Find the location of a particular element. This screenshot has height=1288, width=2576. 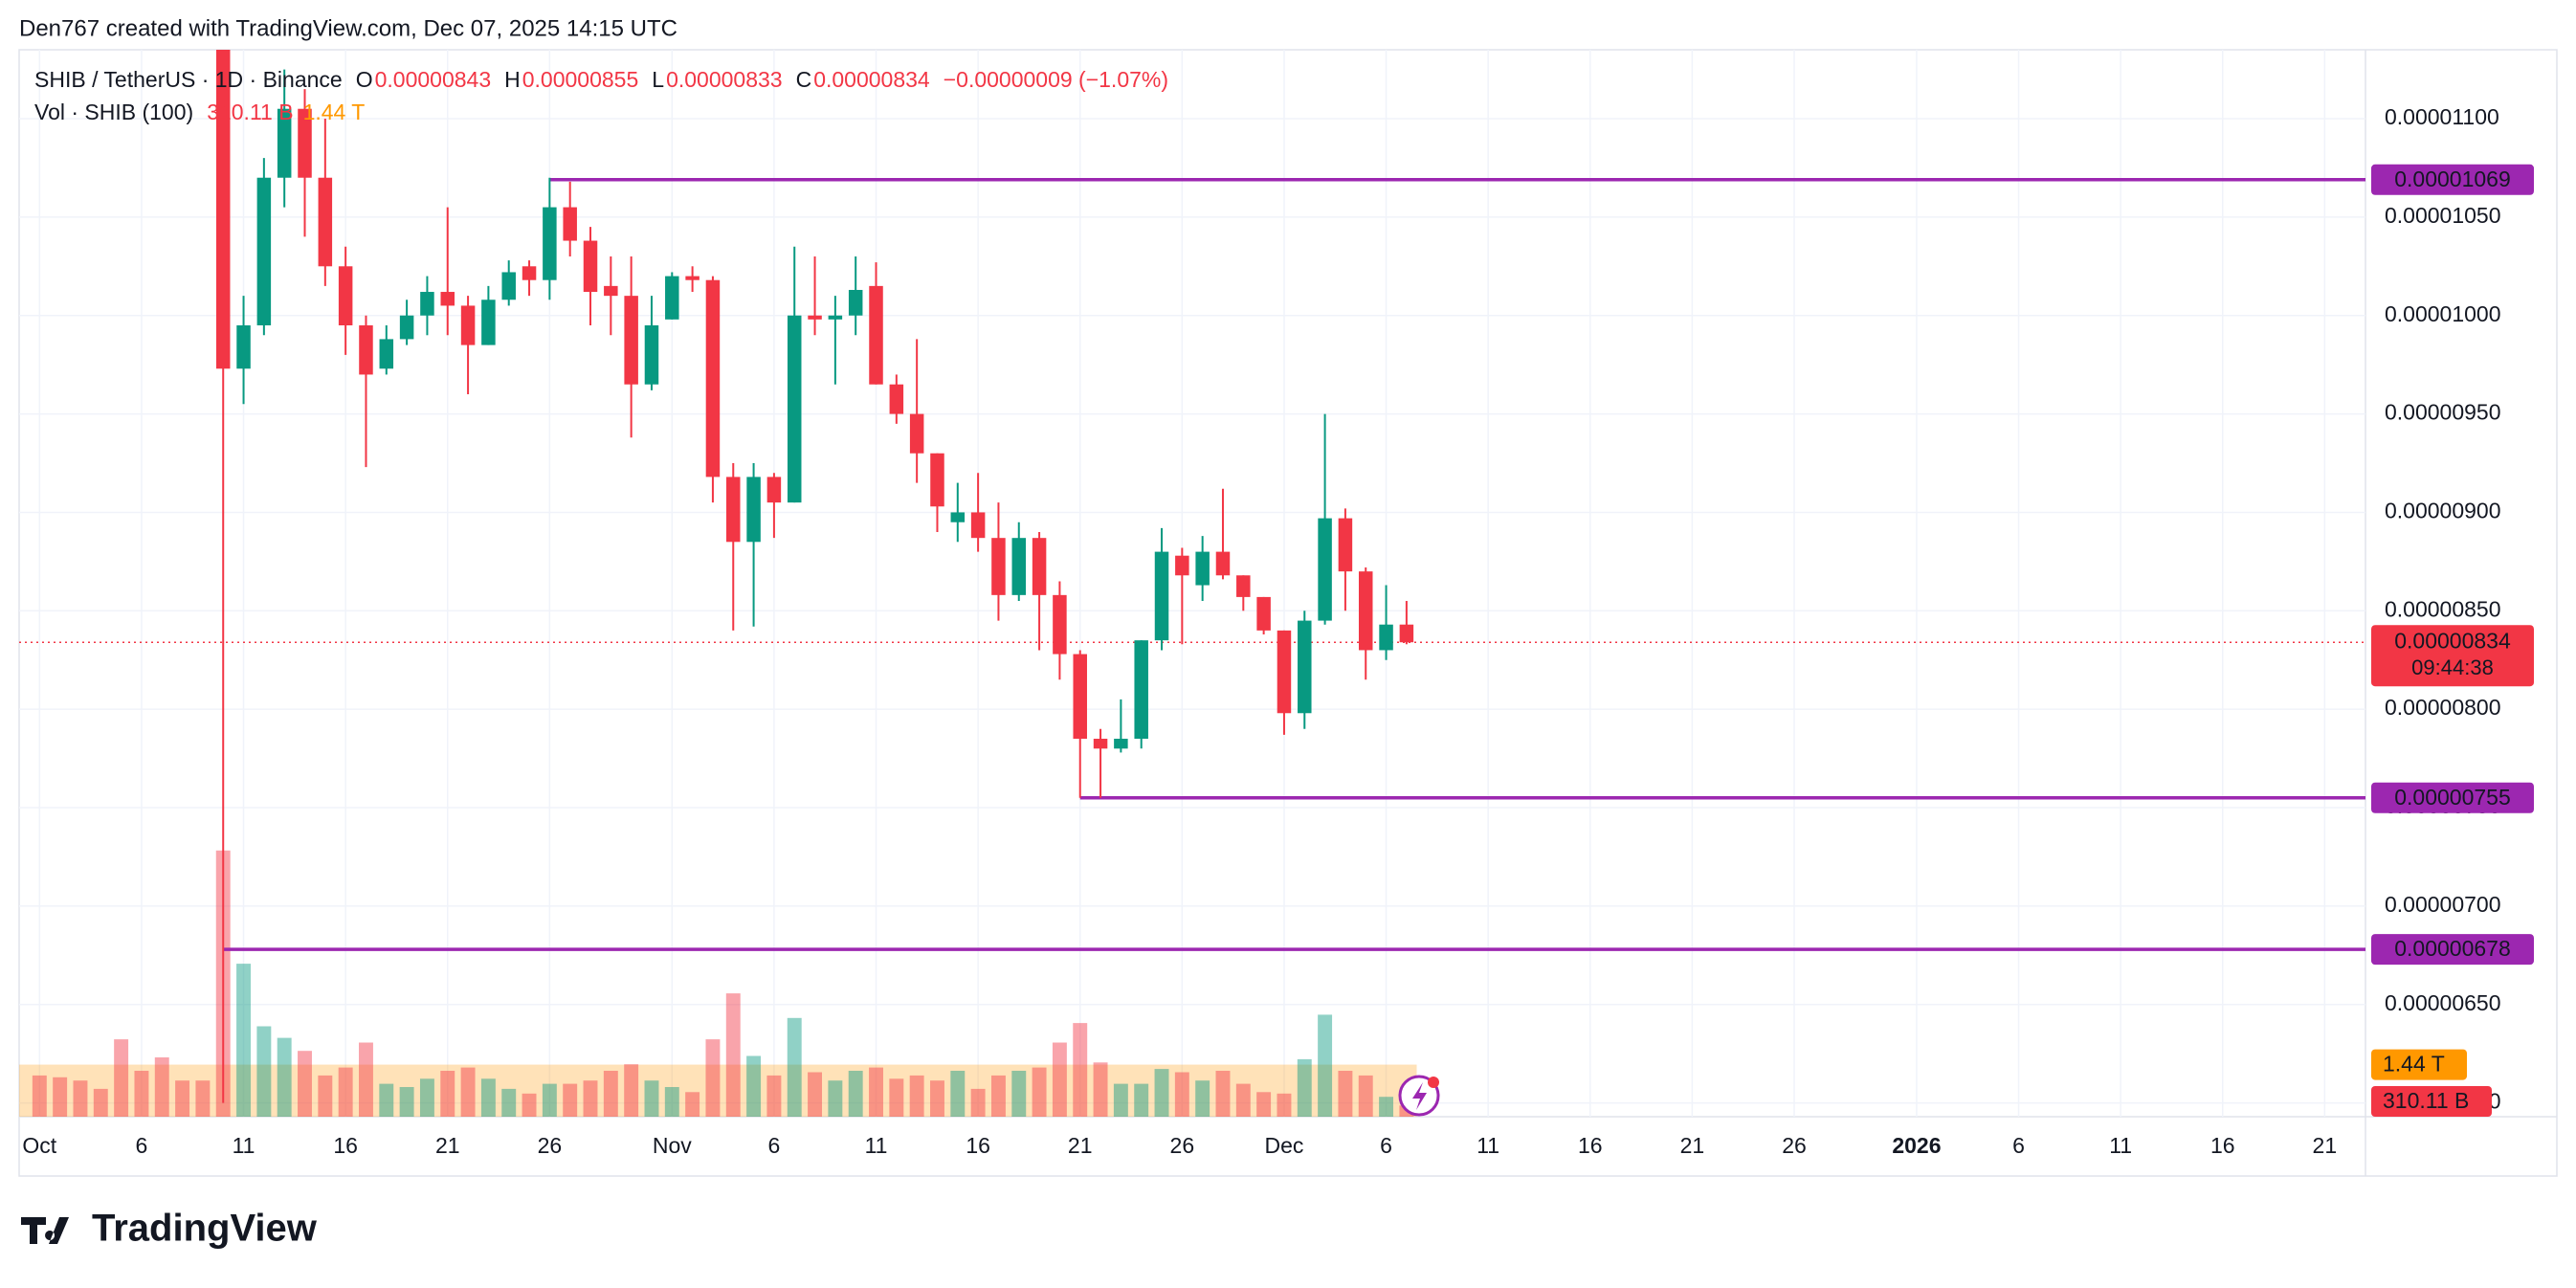

brand-logo: TradingView is located at coordinates (169, 1229).